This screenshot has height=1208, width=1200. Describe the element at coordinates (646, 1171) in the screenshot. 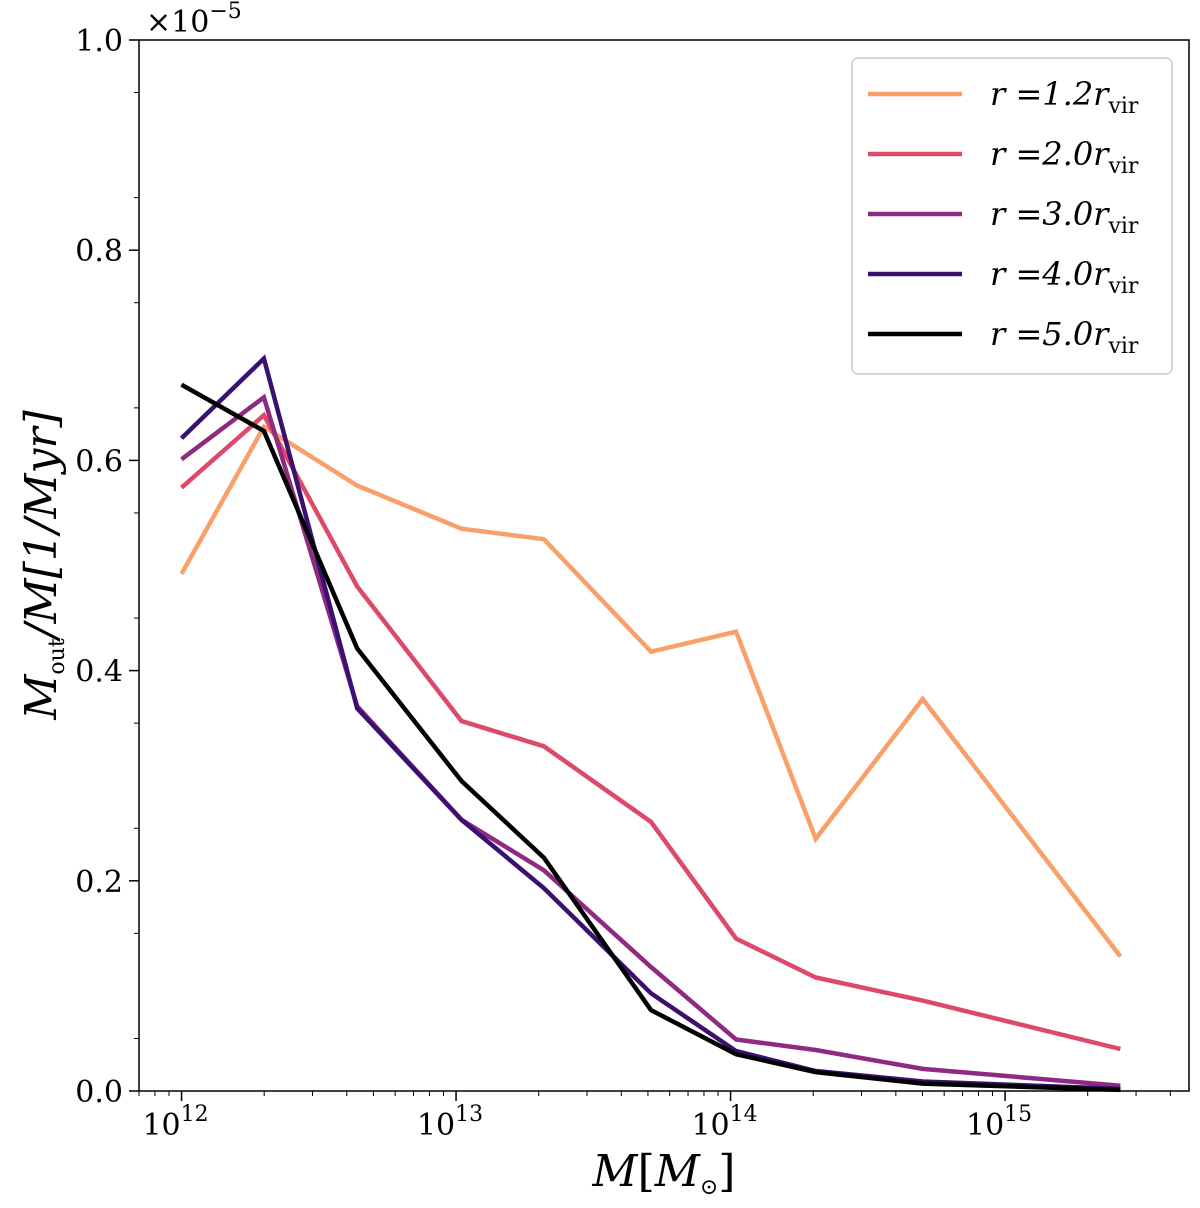

I see `x-axis-title-bracket-open: [` at that location.